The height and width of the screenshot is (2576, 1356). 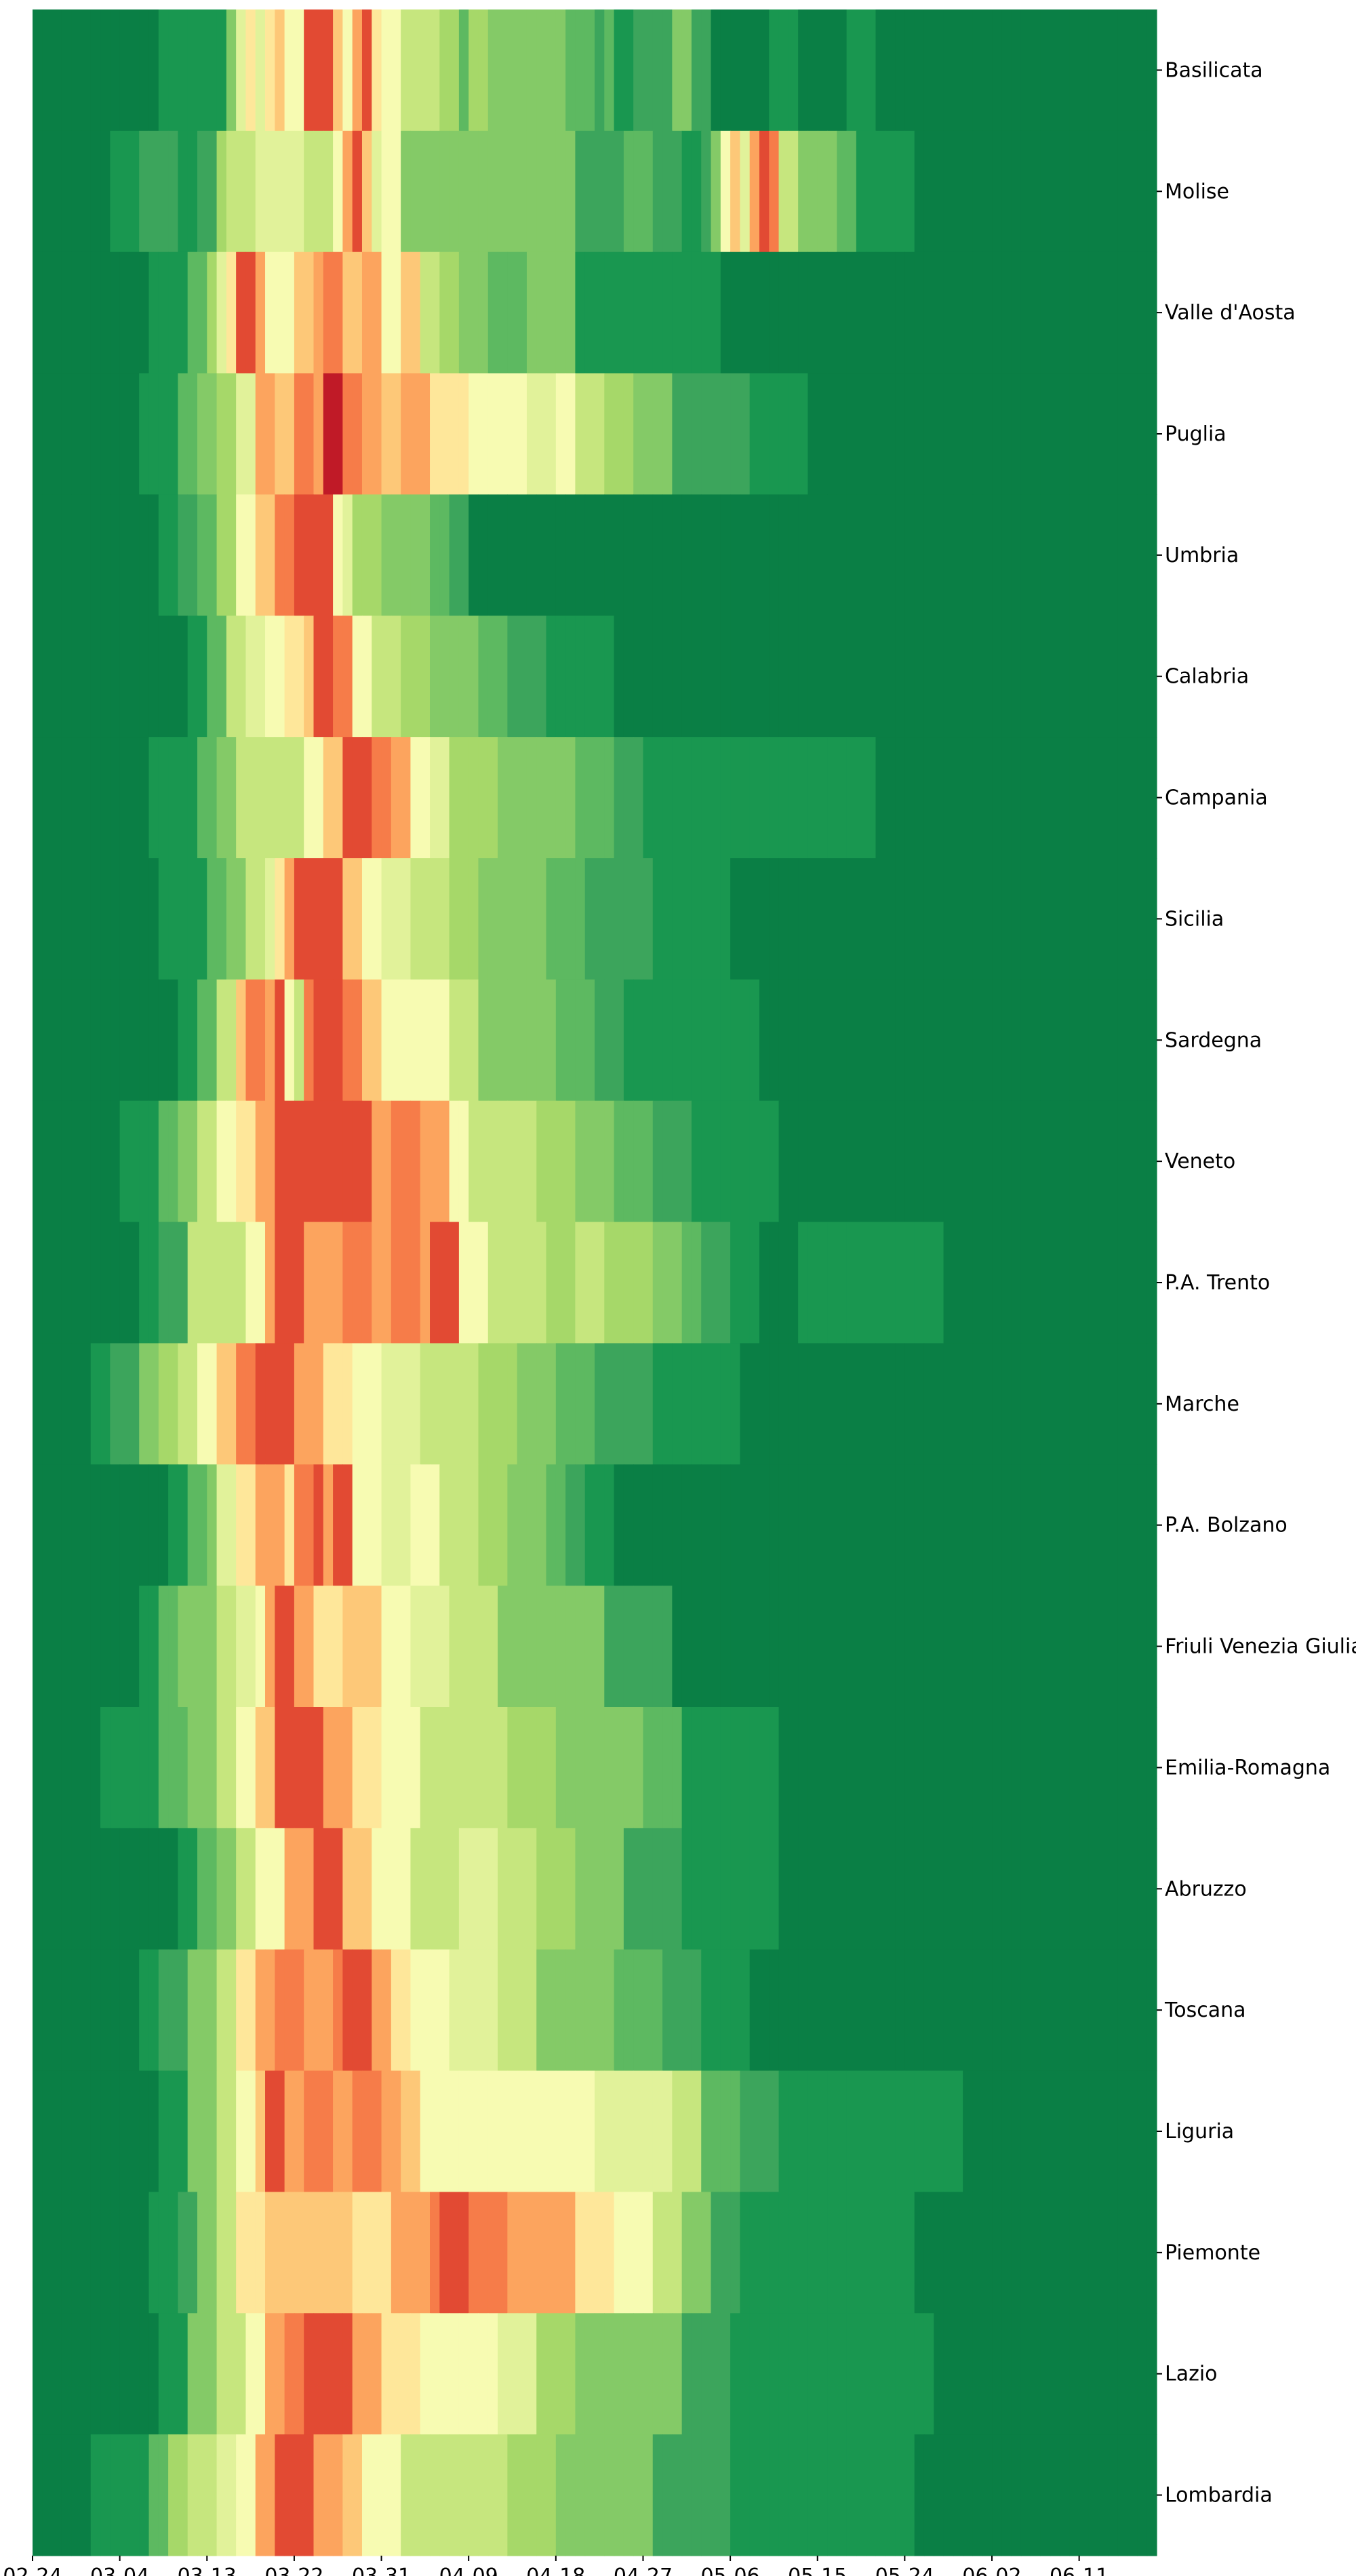 What do you see at coordinates (1216, 798) in the screenshot?
I see `region-label: Campania` at bounding box center [1216, 798].